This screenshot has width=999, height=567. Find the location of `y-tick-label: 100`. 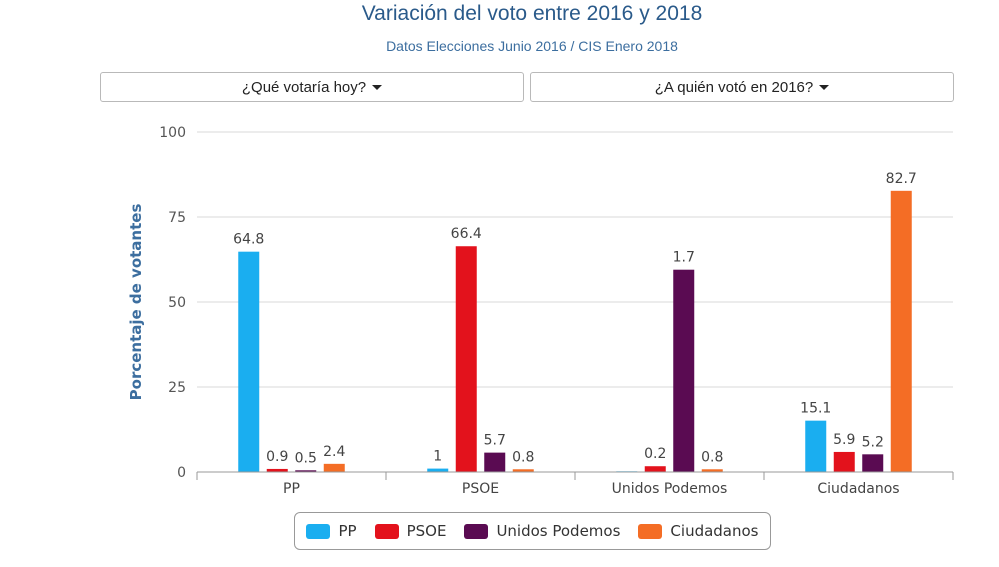

y-tick-label: 100 is located at coordinates (172, 133).